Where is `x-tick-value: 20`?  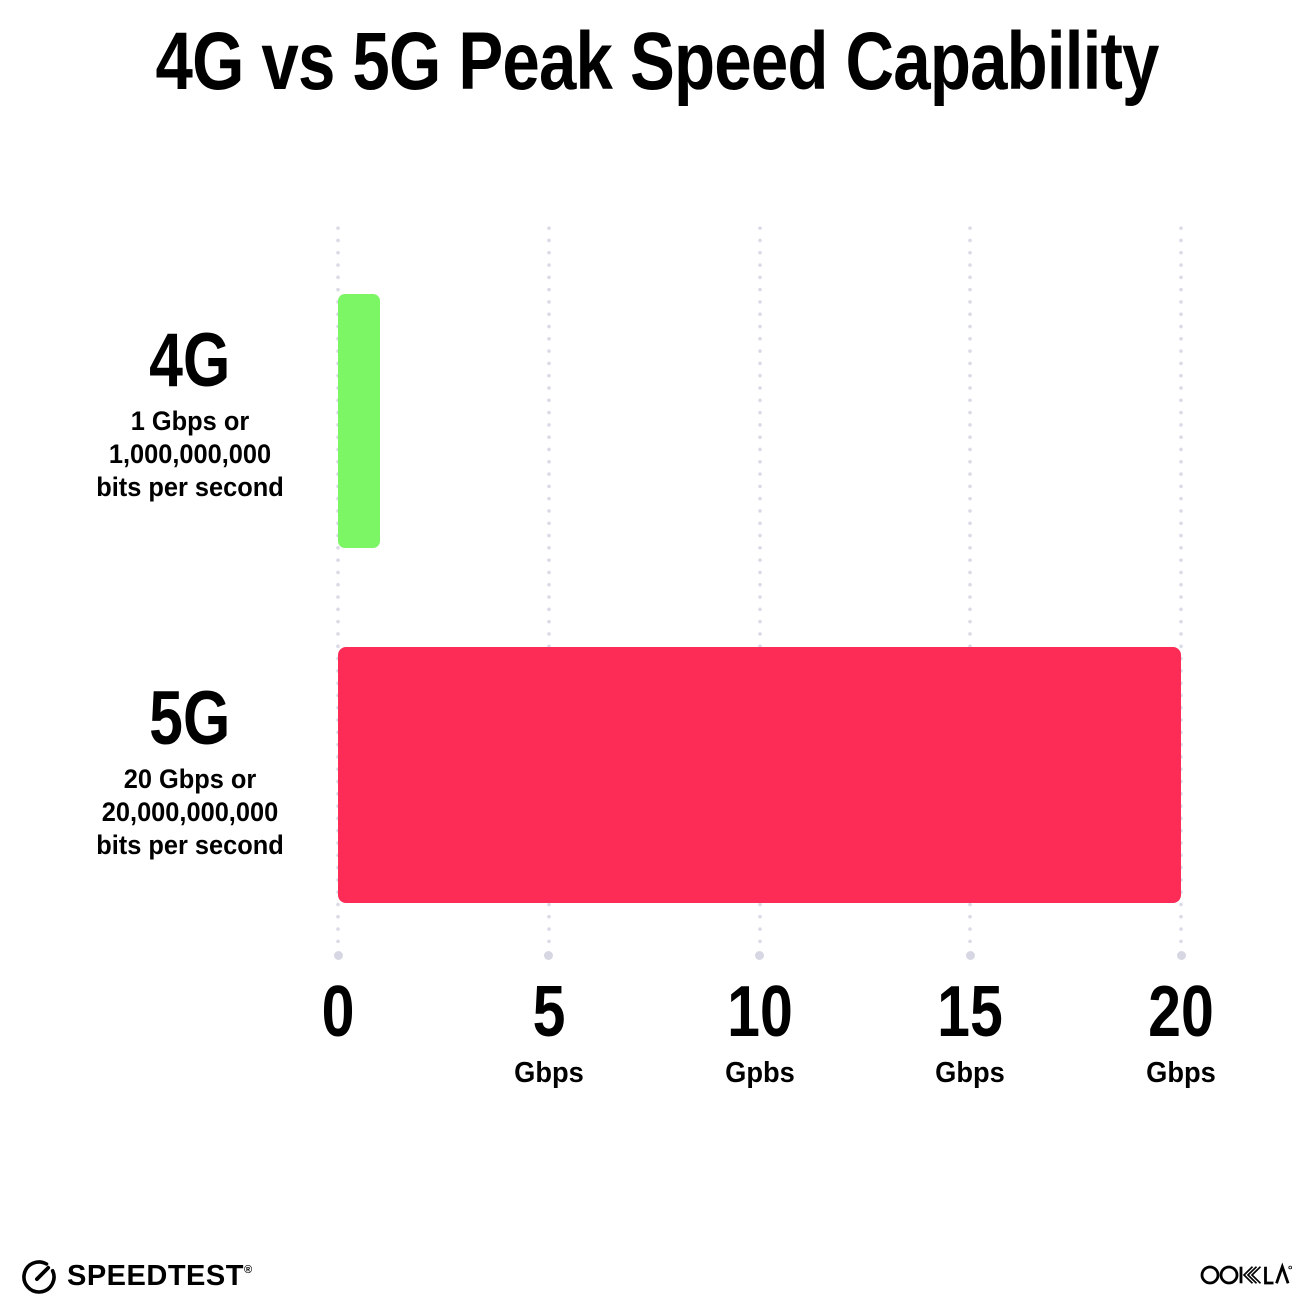 x-tick-value: 20 is located at coordinates (1181, 1012).